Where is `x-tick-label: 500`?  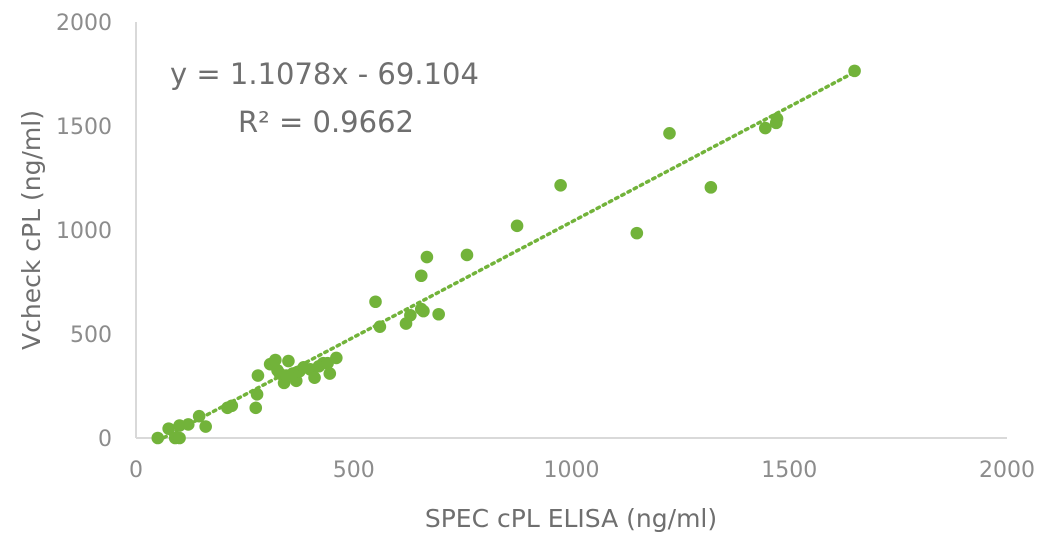 x-tick-label: 500 is located at coordinates (354, 470).